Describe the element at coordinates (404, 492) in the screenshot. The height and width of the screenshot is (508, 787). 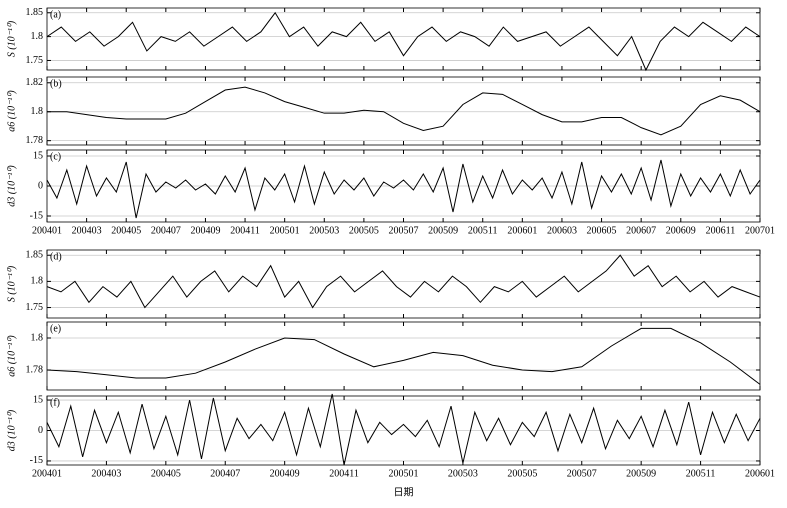
I see `x-axis-label: 日期` at that location.